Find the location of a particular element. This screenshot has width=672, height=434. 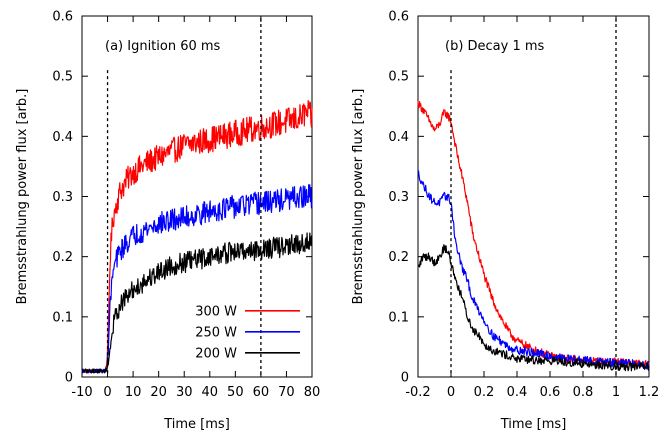

x-tick-label: 70 is located at coordinates (286, 392).